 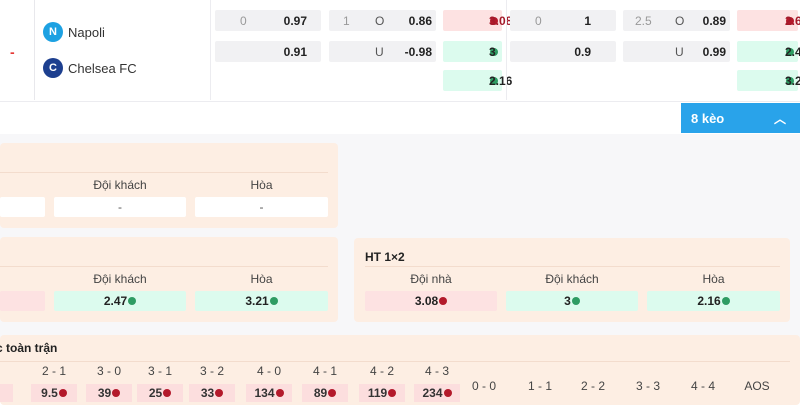 I want to click on away-odd: -, so click(x=120, y=207).